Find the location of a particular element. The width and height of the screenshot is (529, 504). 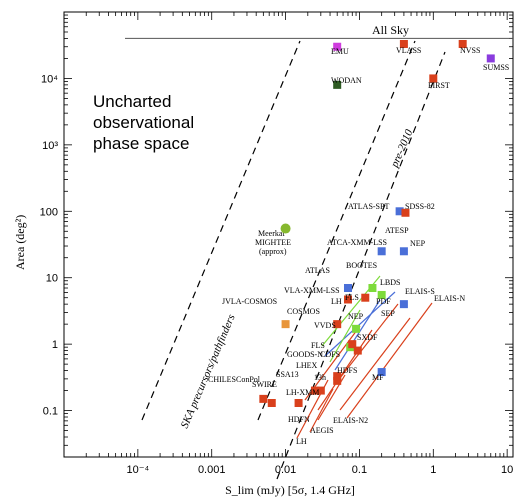

label-elais-n2: ELAIS-N2 is located at coordinates (350, 420).